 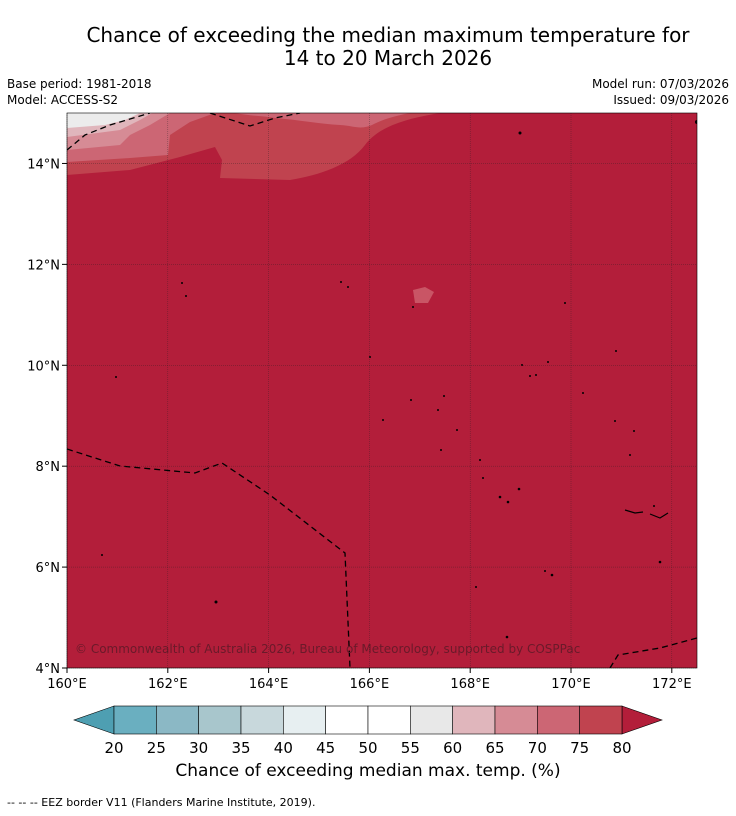 What do you see at coordinates (113, 748) in the screenshot?
I see `colorbar-label: 20` at bounding box center [113, 748].